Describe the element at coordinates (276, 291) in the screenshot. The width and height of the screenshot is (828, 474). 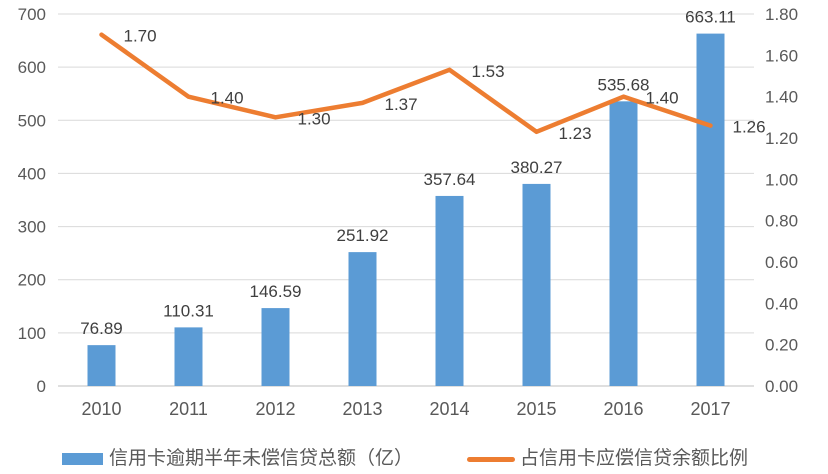
I see `bar-value-label: 146.59` at that location.